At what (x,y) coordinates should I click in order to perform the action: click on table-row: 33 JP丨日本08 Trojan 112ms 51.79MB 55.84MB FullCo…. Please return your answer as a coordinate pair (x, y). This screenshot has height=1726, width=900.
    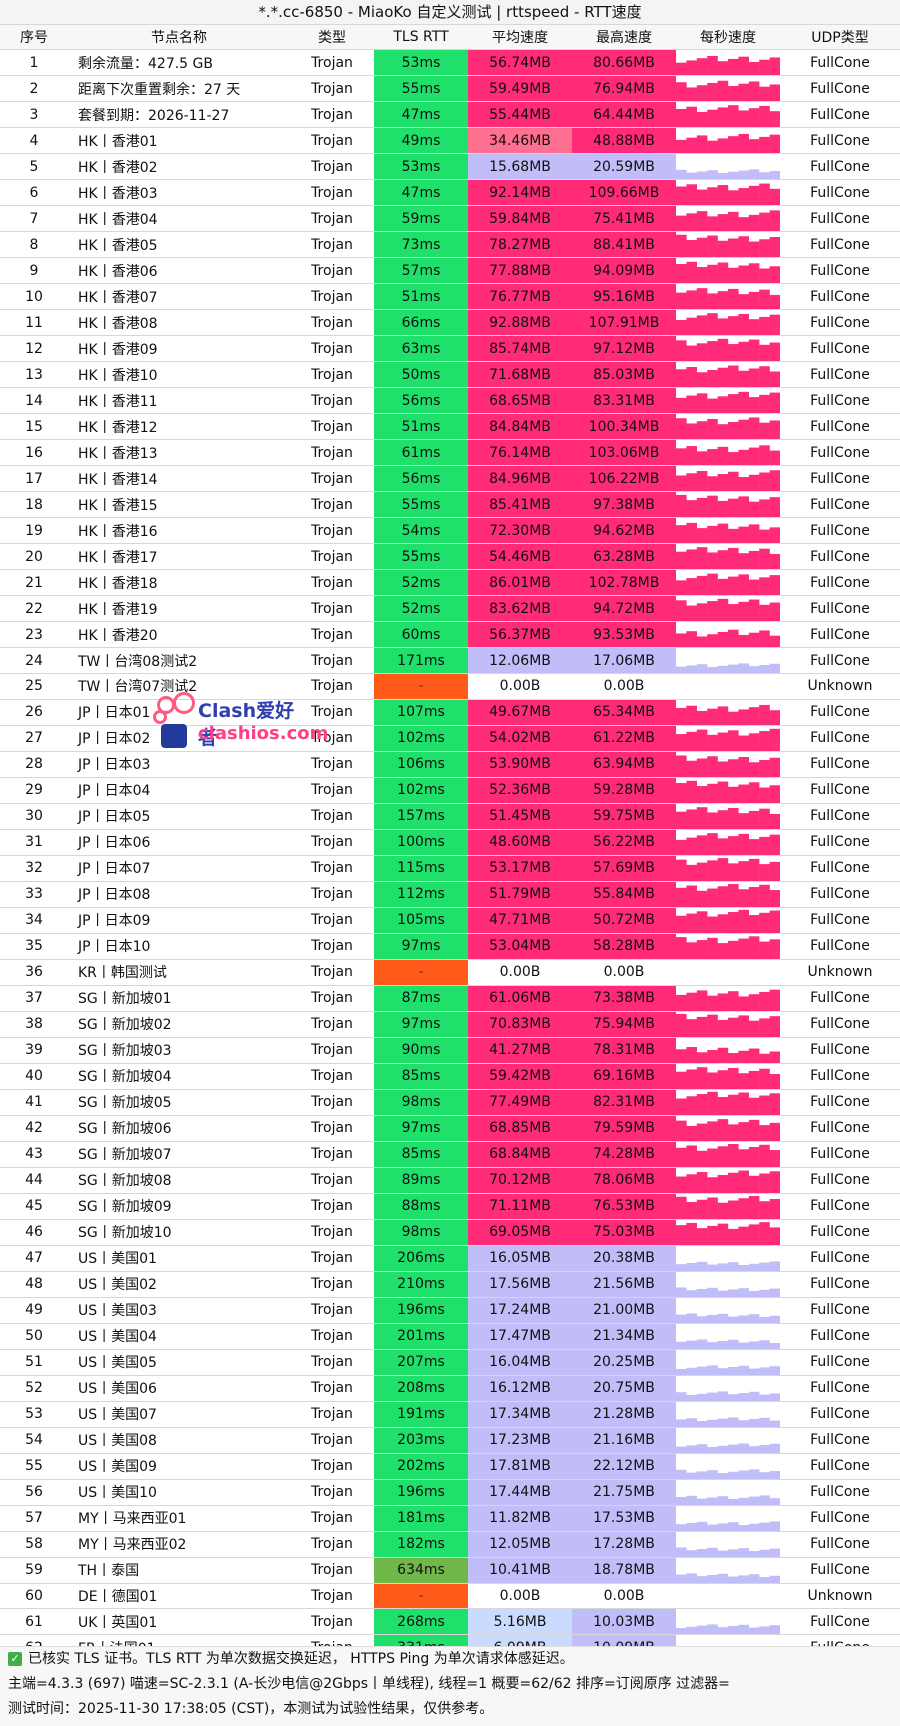
    Looking at the image, I should click on (450, 894).